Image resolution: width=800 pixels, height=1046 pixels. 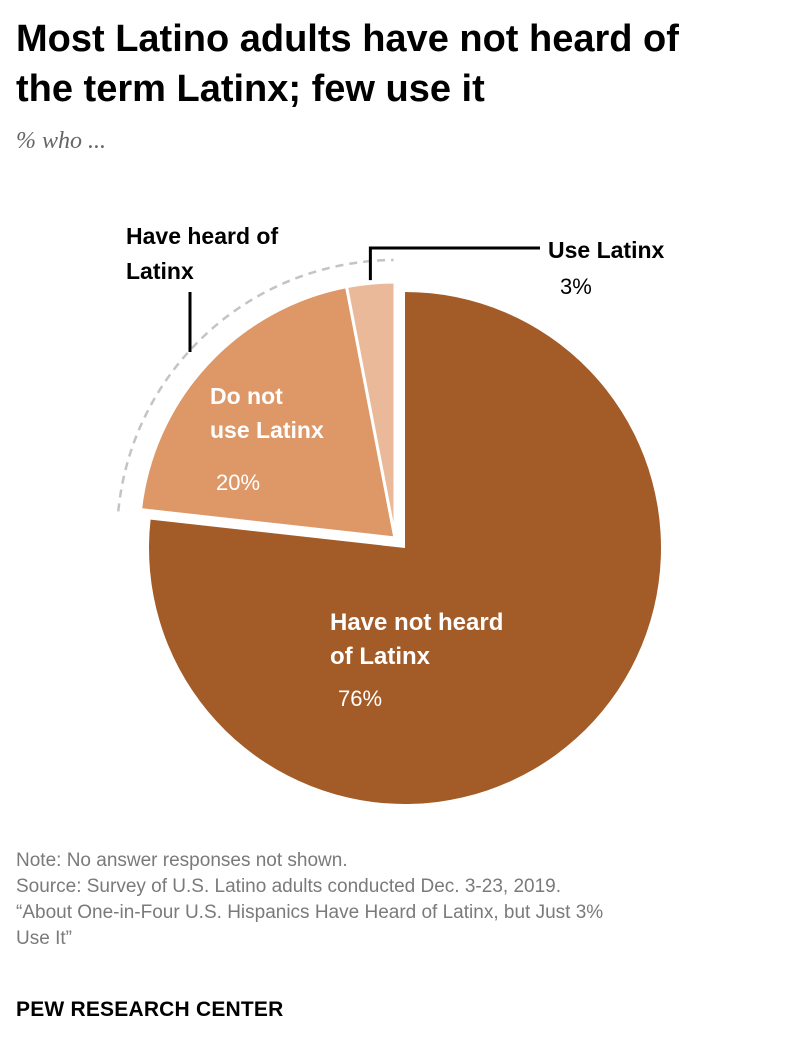 I want to click on slice-label-have-not-heard-line-2: of Latinx, so click(x=380, y=656).